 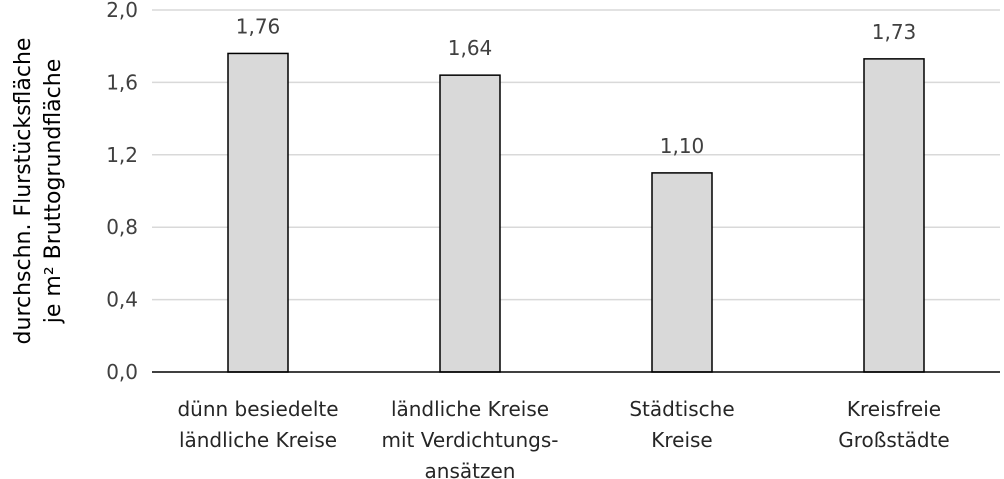 I want to click on data-label: 1,10, so click(x=682, y=146).